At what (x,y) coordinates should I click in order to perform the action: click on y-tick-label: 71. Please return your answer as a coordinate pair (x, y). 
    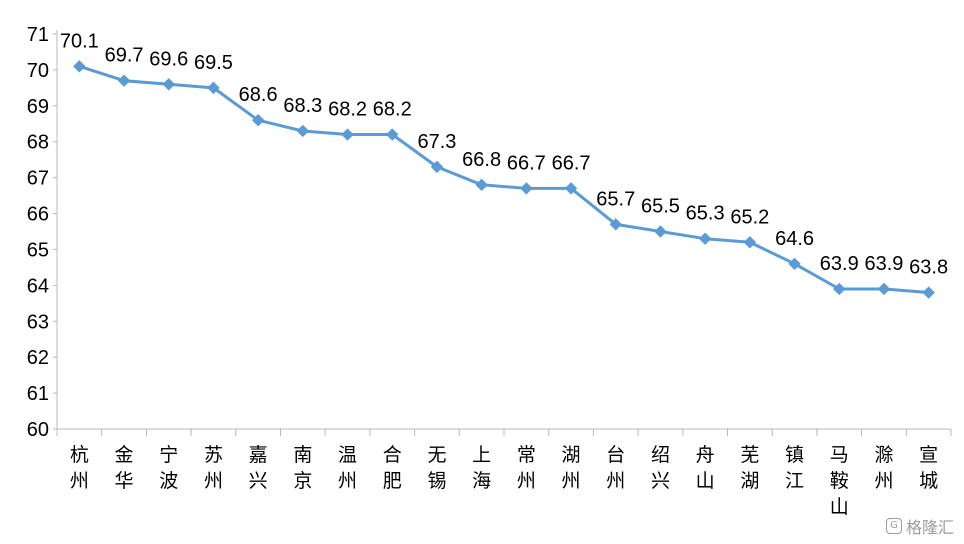
    Looking at the image, I should click on (38, 35).